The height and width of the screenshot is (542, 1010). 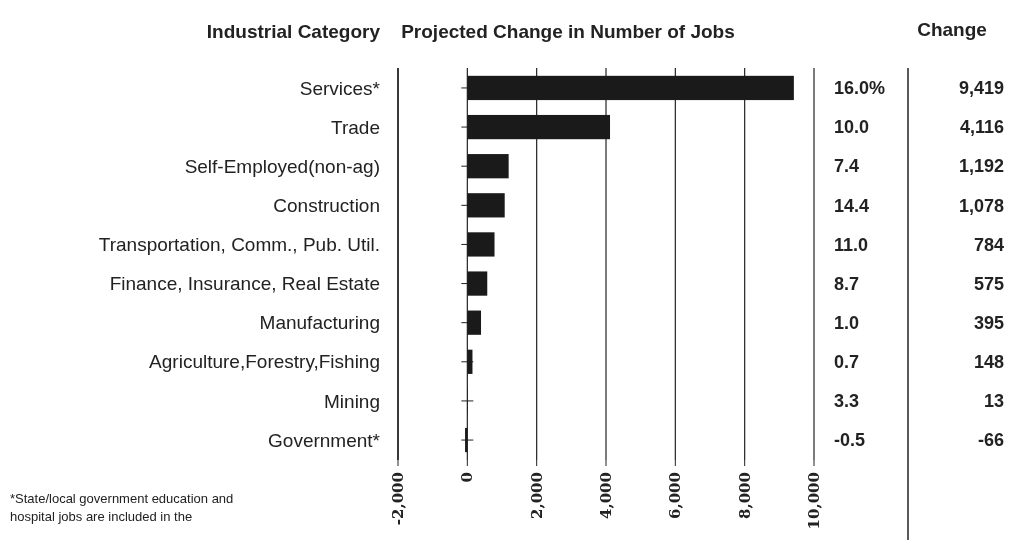 What do you see at coordinates (814, 501) in the screenshot?
I see `x-tick-label: 10,000` at bounding box center [814, 501].